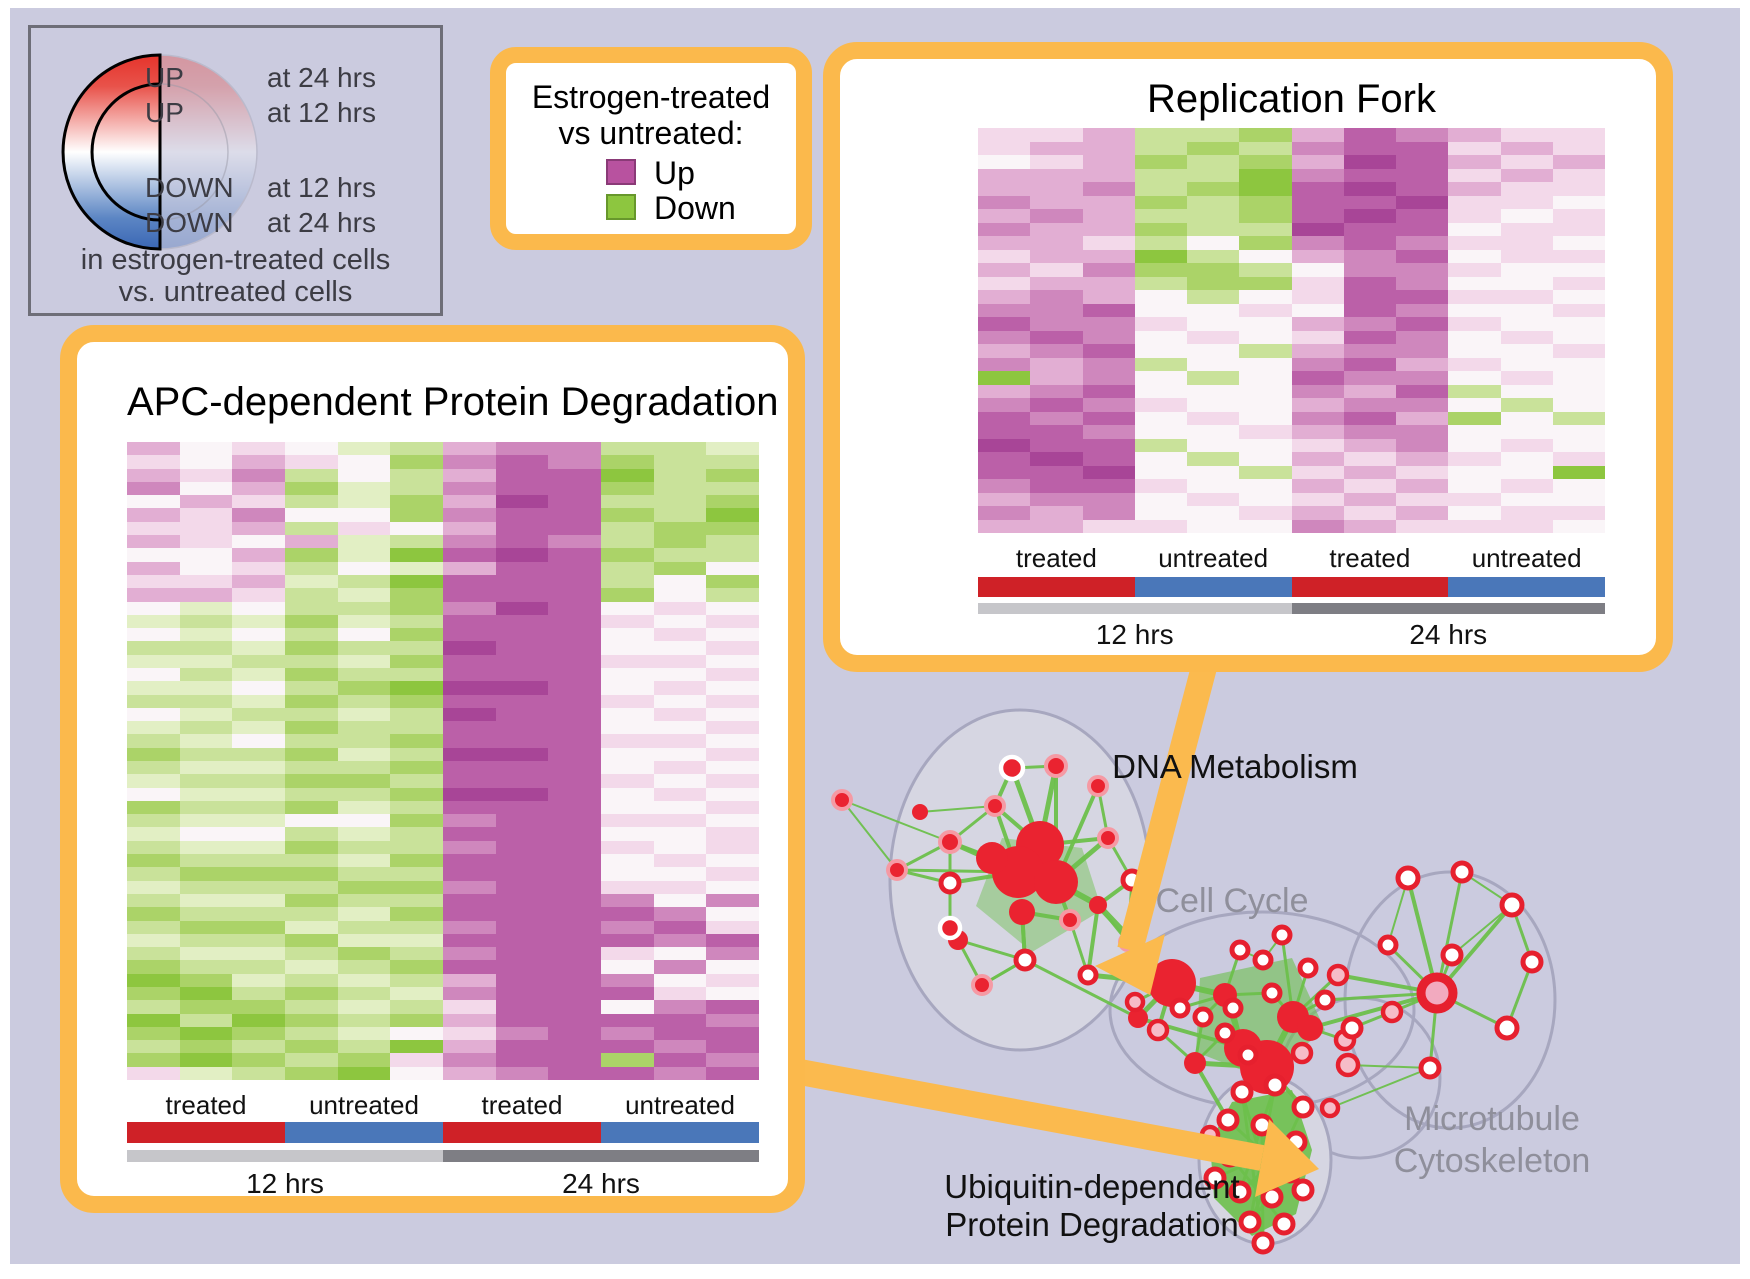  Describe the element at coordinates (1248, 1055) in the screenshot. I see `gene-node-rw` at that location.